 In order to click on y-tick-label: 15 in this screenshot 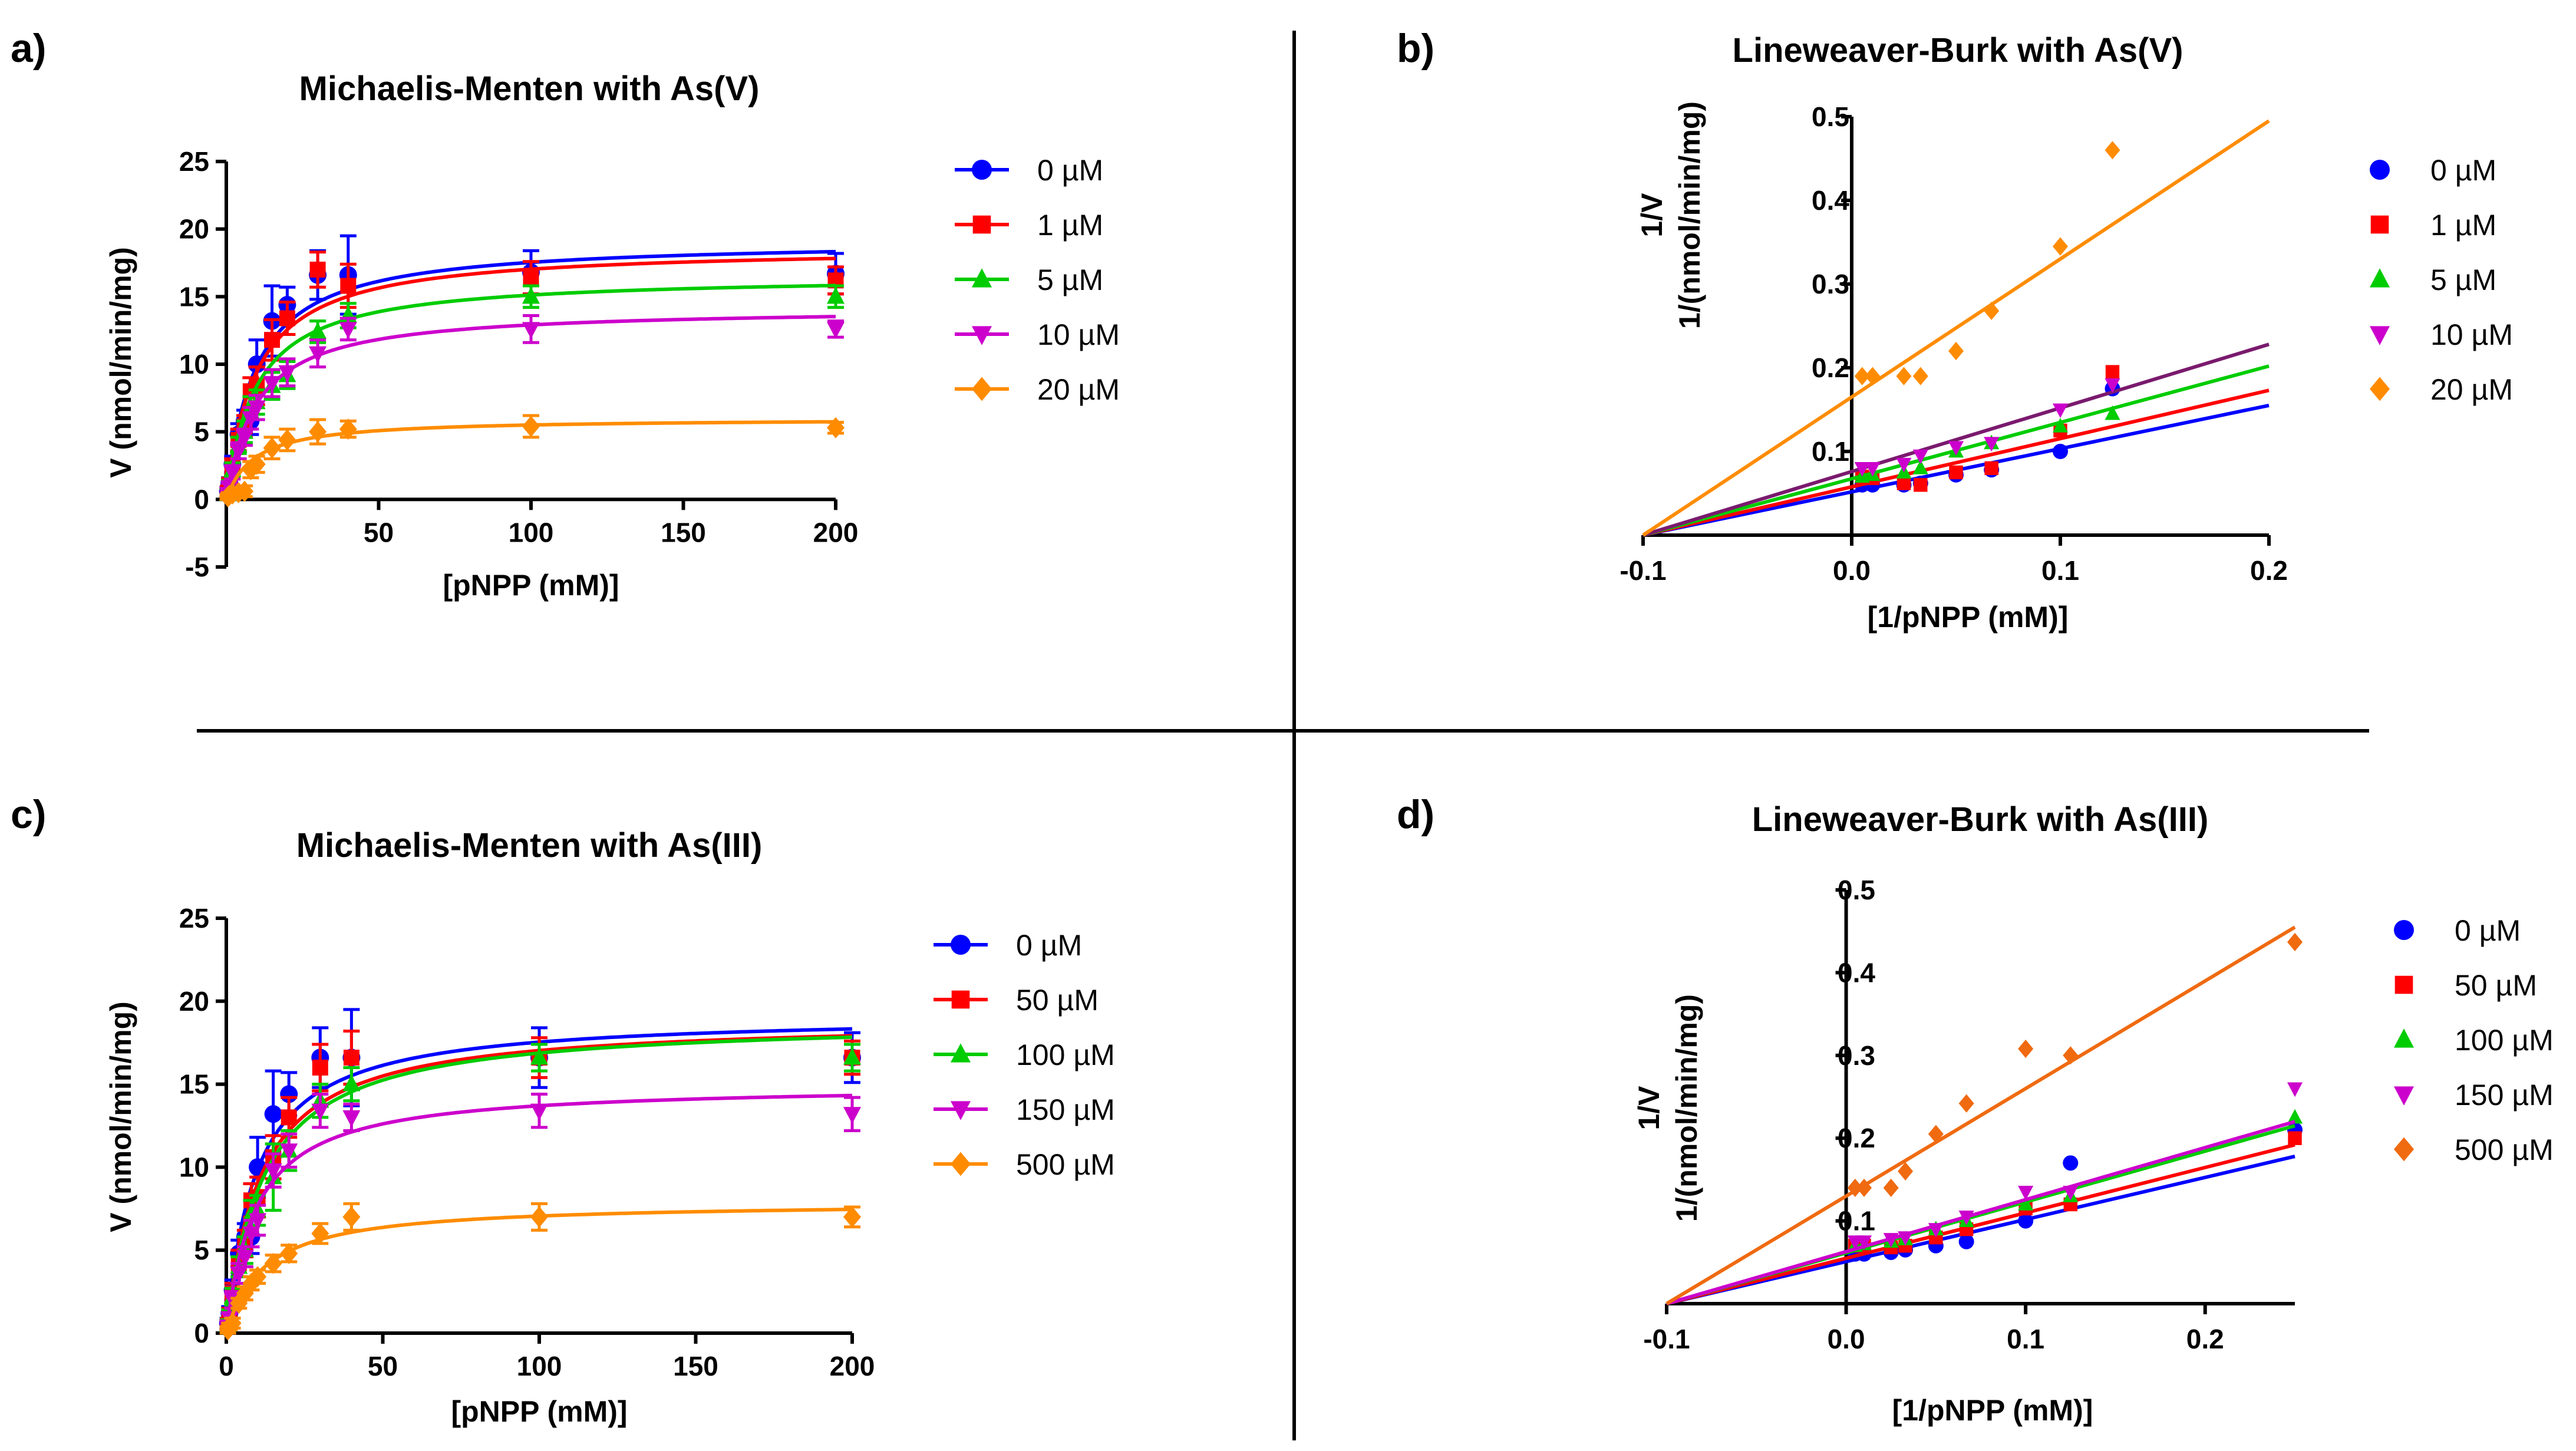, I will do `click(194, 296)`.